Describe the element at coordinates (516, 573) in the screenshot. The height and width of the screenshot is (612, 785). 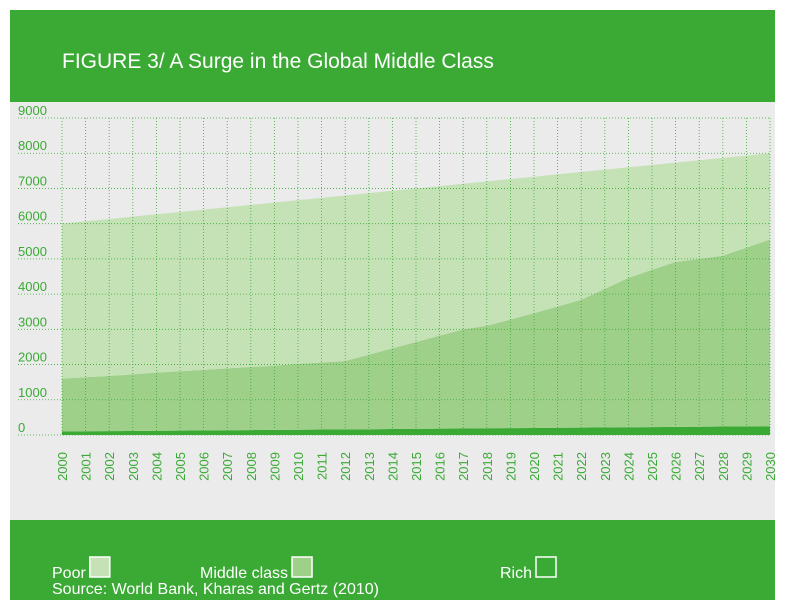
I see `legend-label: Rich` at that location.